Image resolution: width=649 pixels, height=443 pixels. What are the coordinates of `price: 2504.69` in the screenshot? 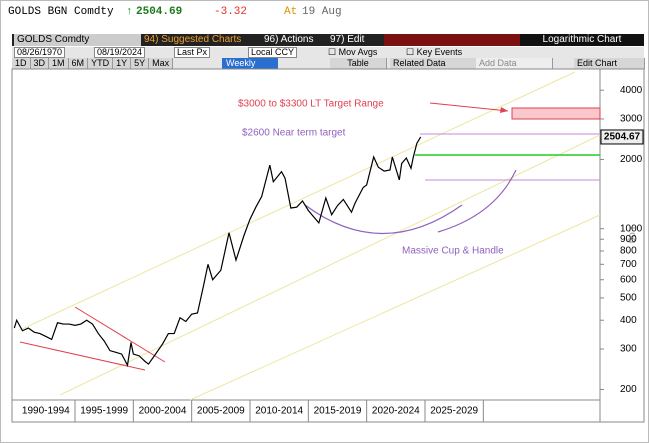 It's located at (159, 12).